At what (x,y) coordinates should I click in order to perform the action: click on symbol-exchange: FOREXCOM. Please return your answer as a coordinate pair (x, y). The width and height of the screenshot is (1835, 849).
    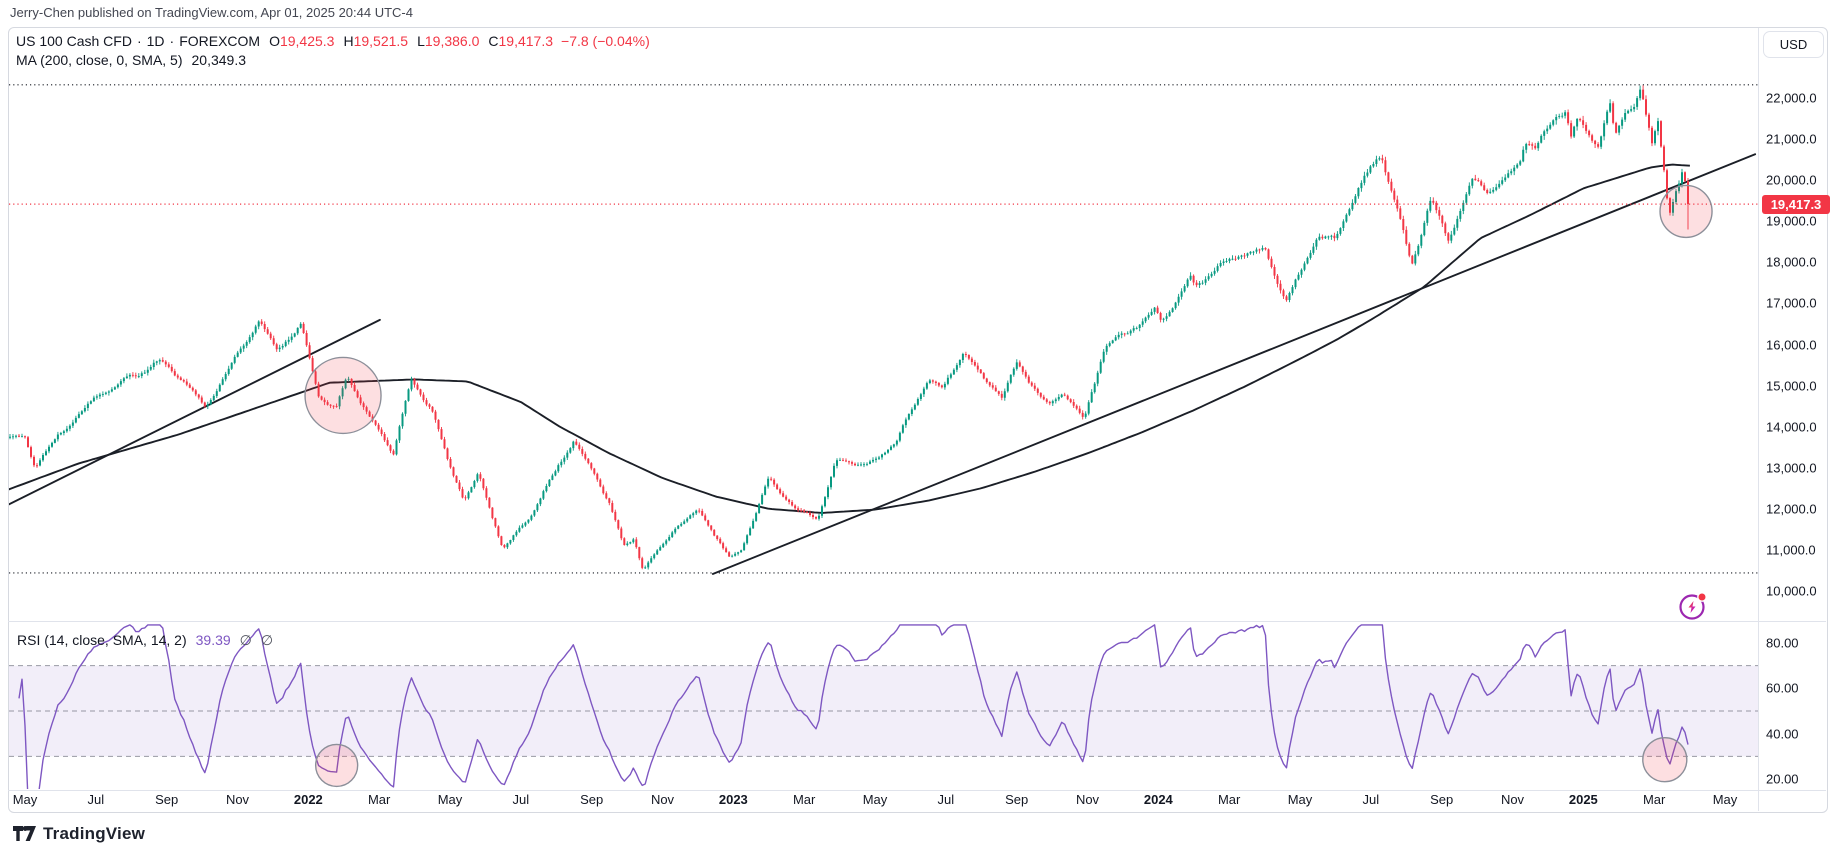
    Looking at the image, I should click on (220, 41).